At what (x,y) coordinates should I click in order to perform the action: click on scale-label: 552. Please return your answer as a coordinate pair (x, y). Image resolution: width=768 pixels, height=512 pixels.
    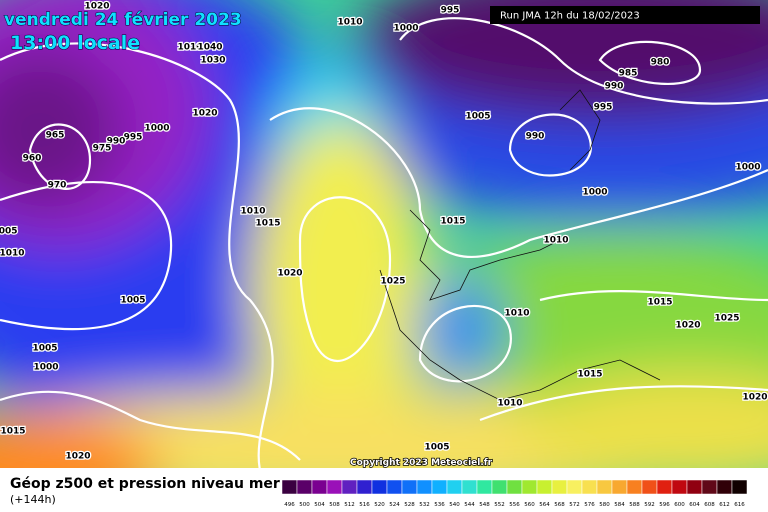
    Looking at the image, I should click on (499, 505).